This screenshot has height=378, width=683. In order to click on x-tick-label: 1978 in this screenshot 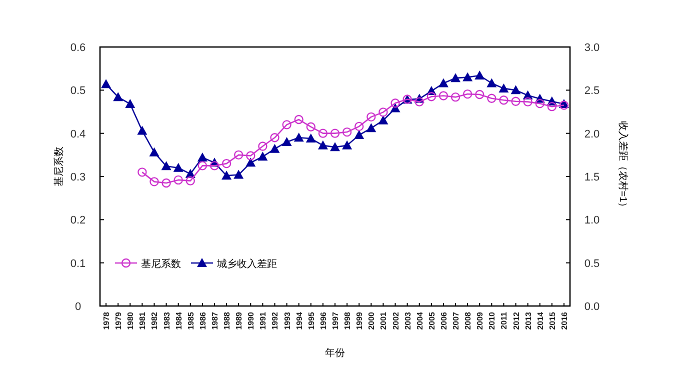, I will do `click(107, 320)`.